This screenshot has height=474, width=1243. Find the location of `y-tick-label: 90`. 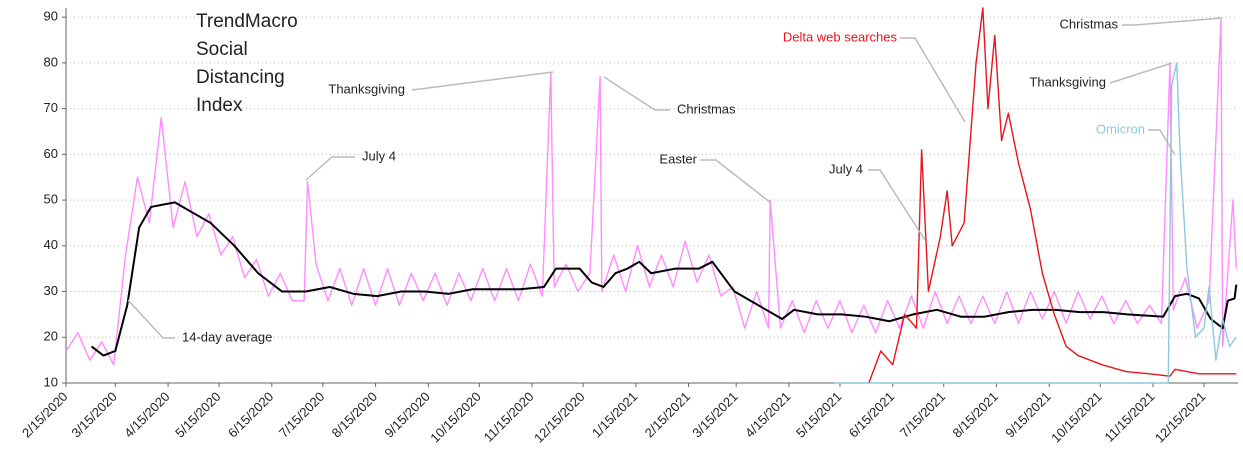

y-tick-label: 90 is located at coordinates (51, 16).